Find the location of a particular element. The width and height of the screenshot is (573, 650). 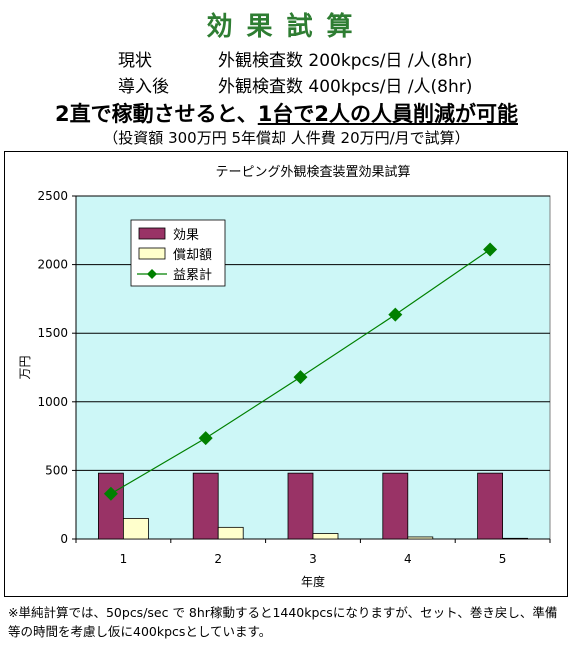

headline-part2: 1台で2人の人員削減が可能 is located at coordinates (387, 114).